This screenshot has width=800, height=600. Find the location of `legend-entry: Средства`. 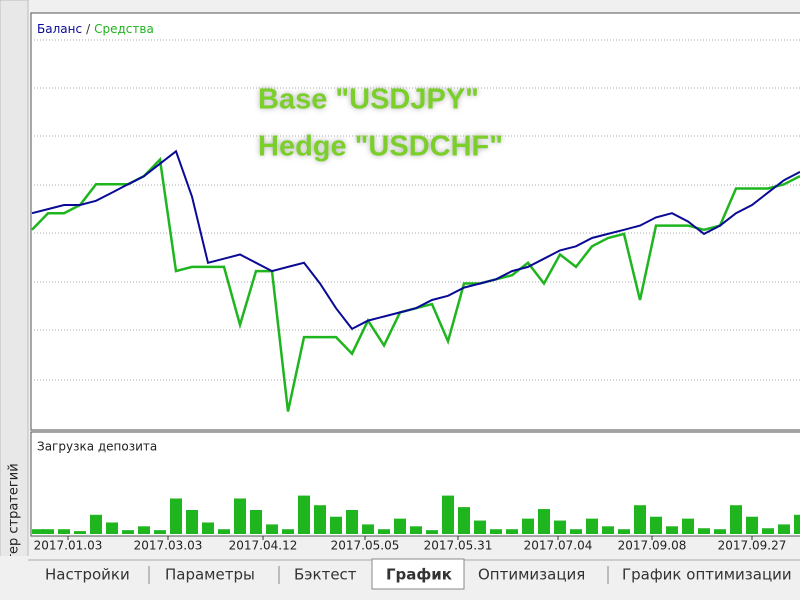

legend-entry: Средства is located at coordinates (124, 29).